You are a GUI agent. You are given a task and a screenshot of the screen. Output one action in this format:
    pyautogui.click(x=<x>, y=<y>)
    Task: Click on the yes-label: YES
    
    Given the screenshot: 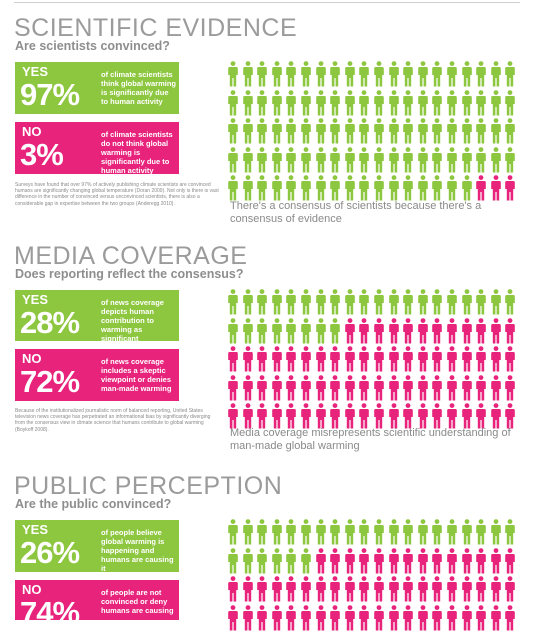 What is the action you would take?
    pyautogui.click(x=35, y=529)
    